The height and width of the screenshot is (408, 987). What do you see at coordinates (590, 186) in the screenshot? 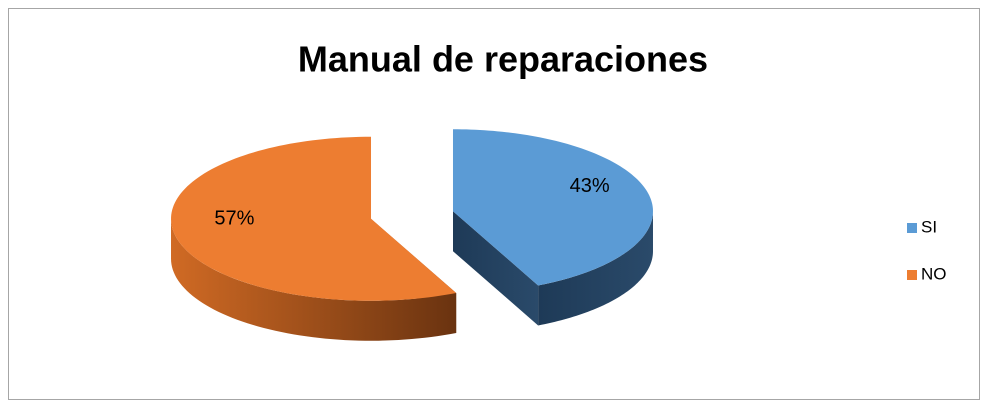
I see `data-label: 43%` at bounding box center [590, 186].